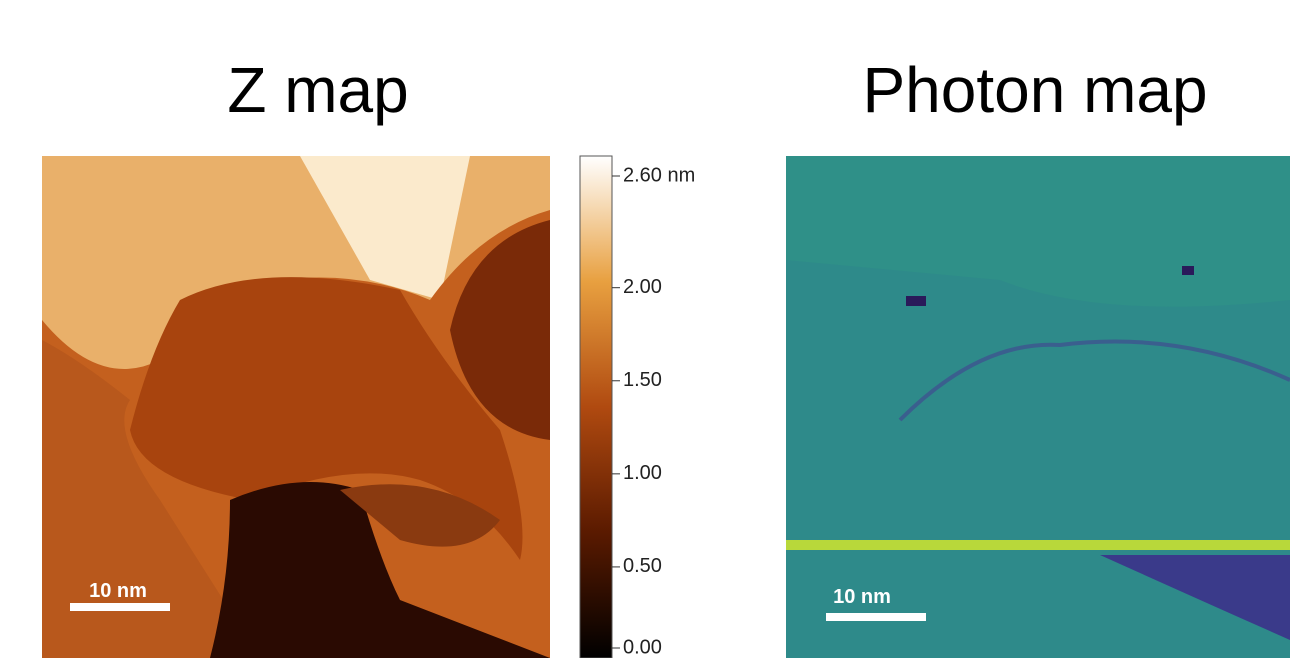 The image size is (1290, 658). I want to click on panel-title: Photon map, so click(1034, 90).